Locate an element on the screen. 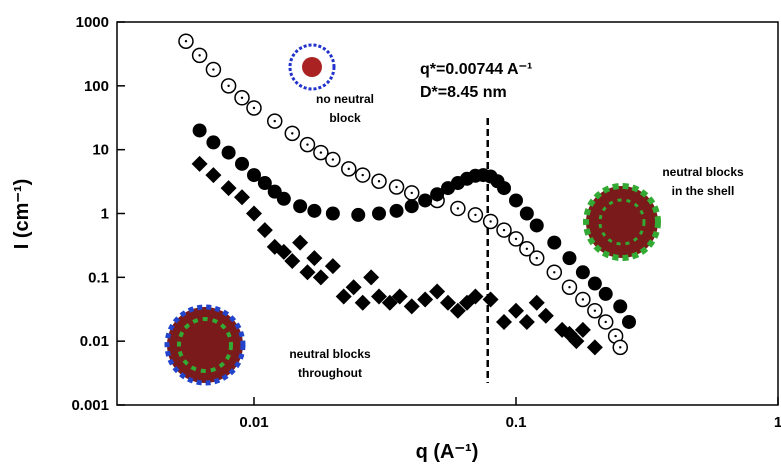 This screenshot has width=781, height=473. annotation: block is located at coordinates (345, 118).